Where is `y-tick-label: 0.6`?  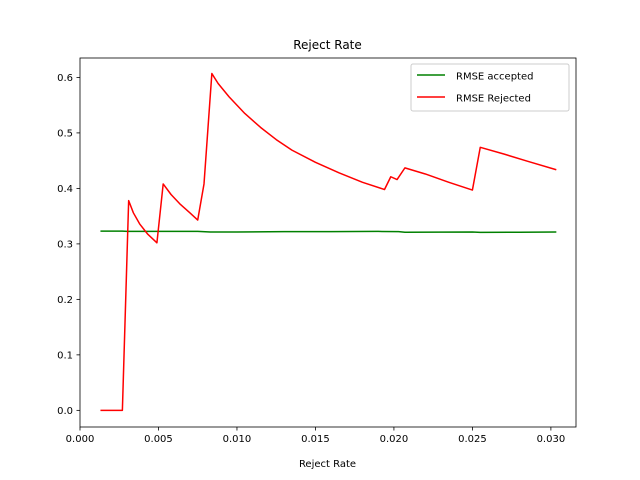
y-tick-label: 0.6 is located at coordinates (65, 78).